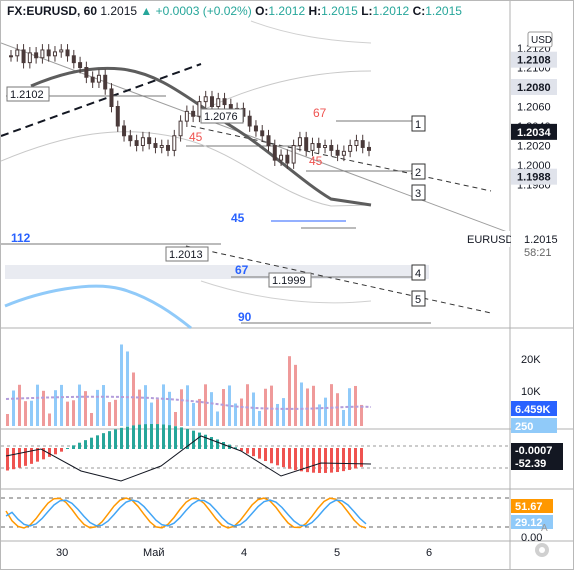  Describe the element at coordinates (530, 464) in the screenshot. I see `macd-tag-text: -52.39` at that location.